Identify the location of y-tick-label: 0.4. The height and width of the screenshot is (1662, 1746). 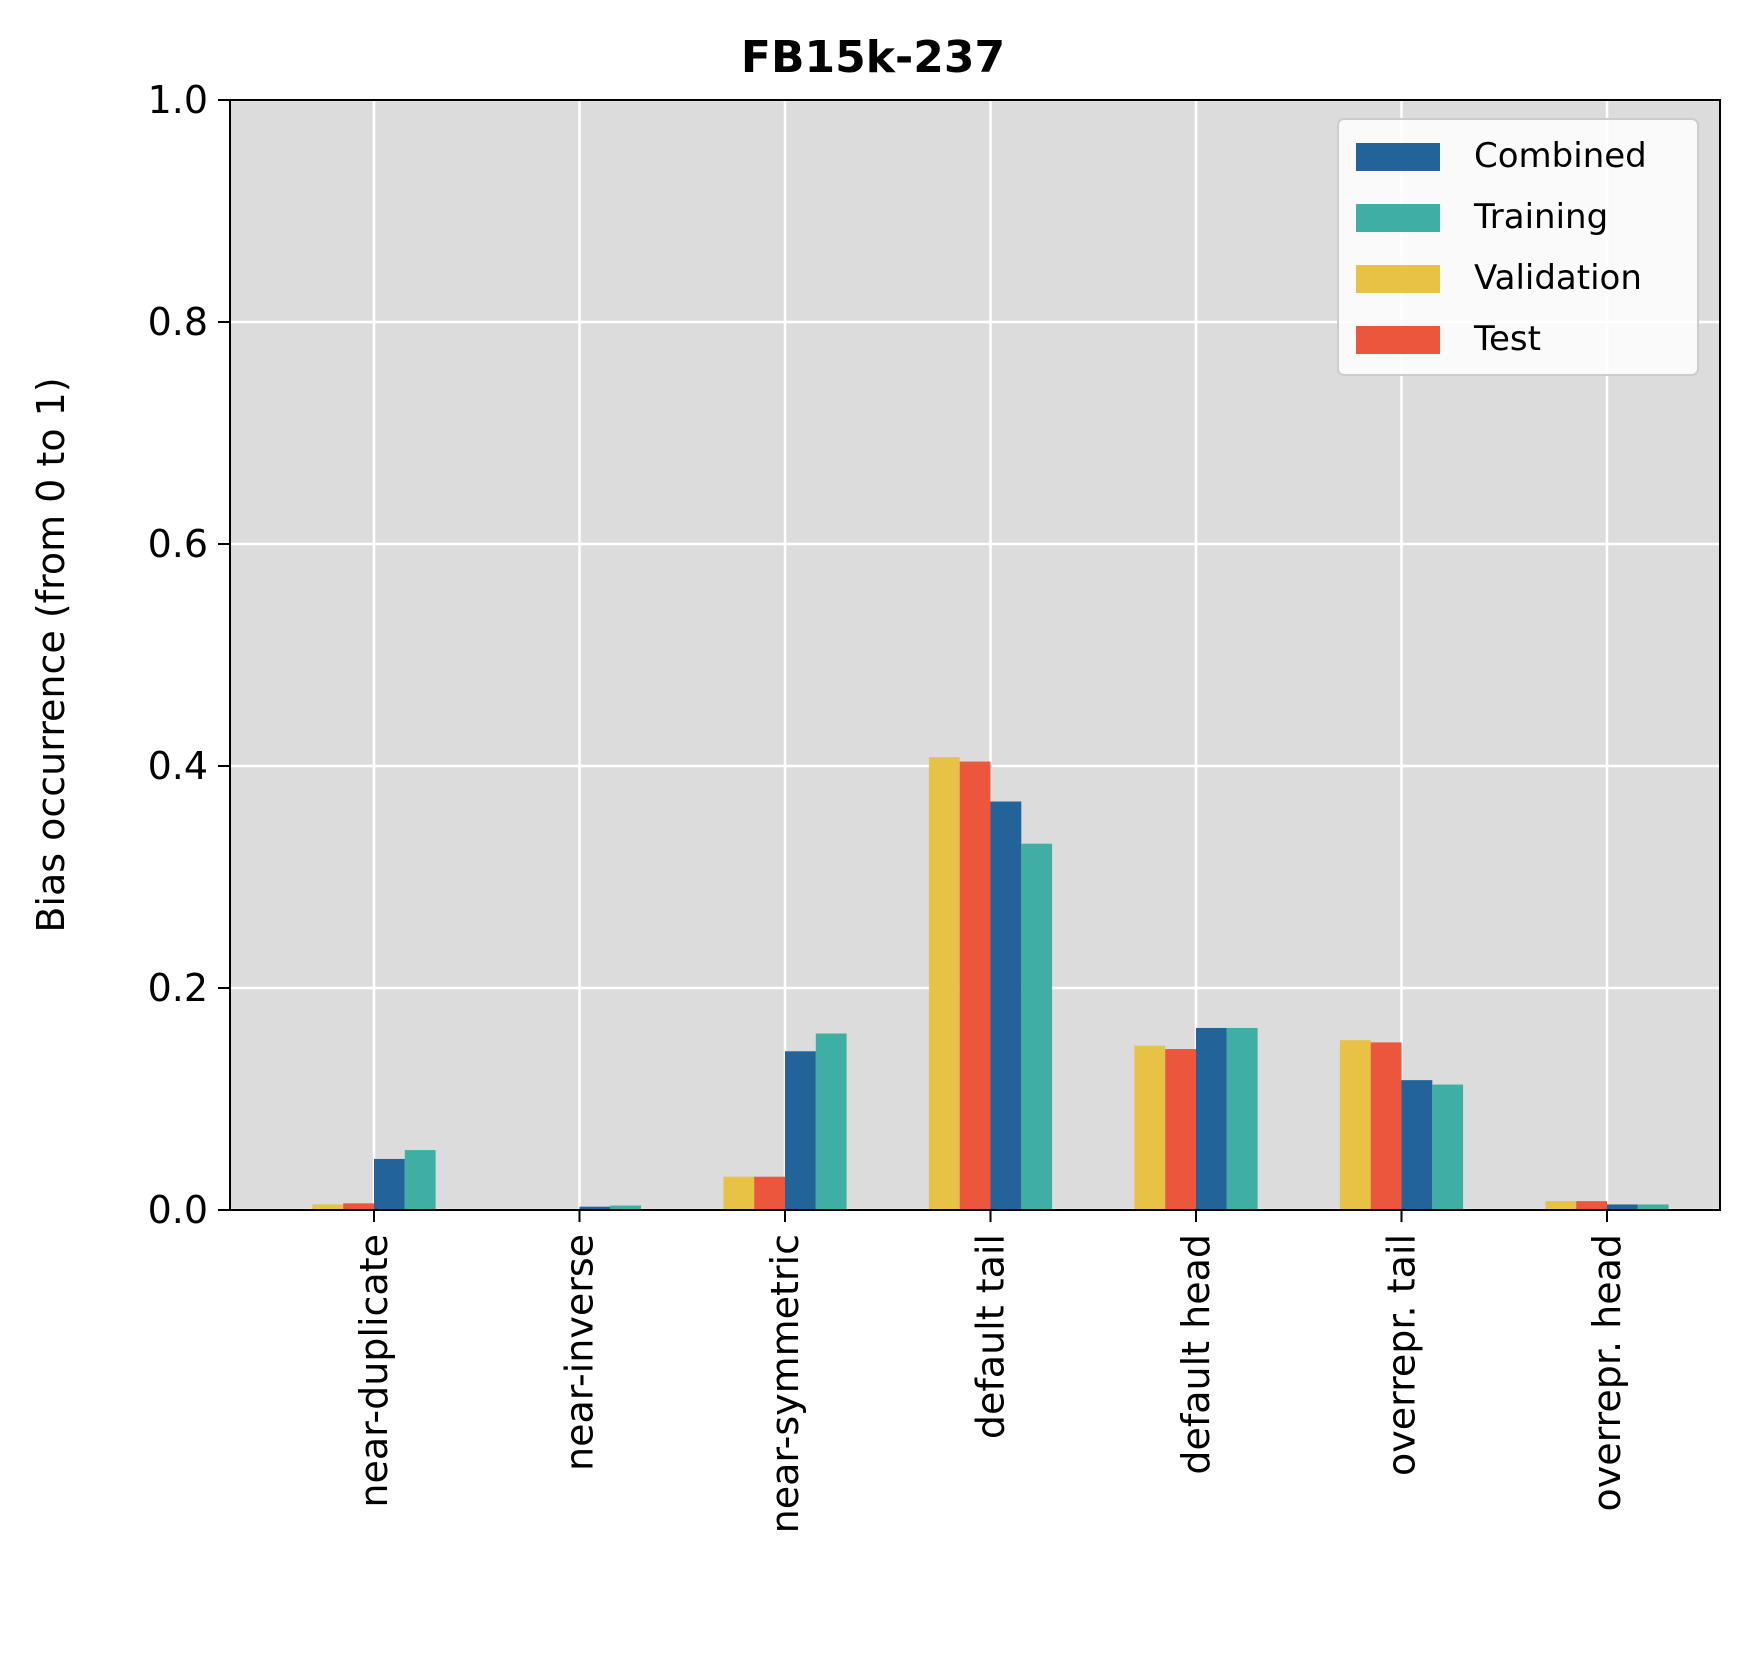
(178, 766).